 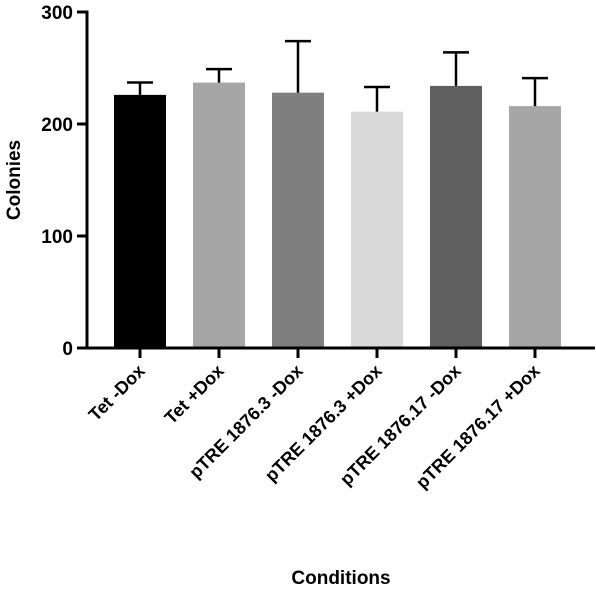 What do you see at coordinates (194, 394) in the screenshot?
I see `x-tick-label: Tet +Dox` at bounding box center [194, 394].